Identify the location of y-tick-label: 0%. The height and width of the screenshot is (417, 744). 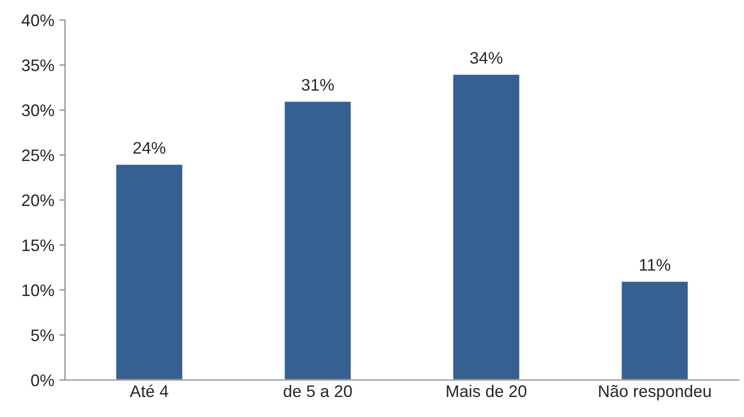
(42, 380).